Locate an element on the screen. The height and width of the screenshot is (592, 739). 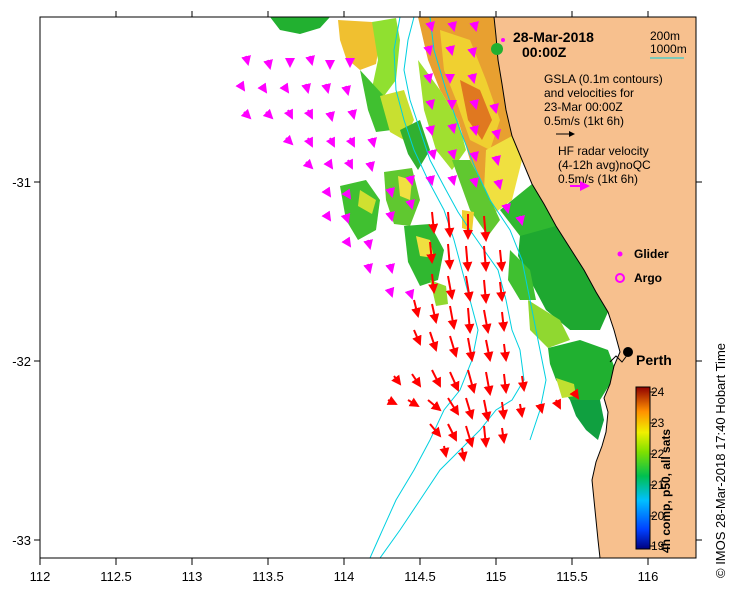
colorbar-tick-label: 24 is located at coordinates (658, 392).